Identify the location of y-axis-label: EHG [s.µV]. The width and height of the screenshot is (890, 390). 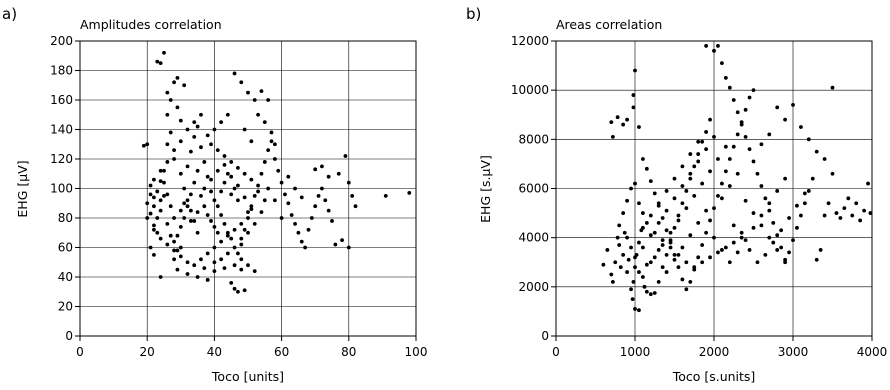
(485, 189).